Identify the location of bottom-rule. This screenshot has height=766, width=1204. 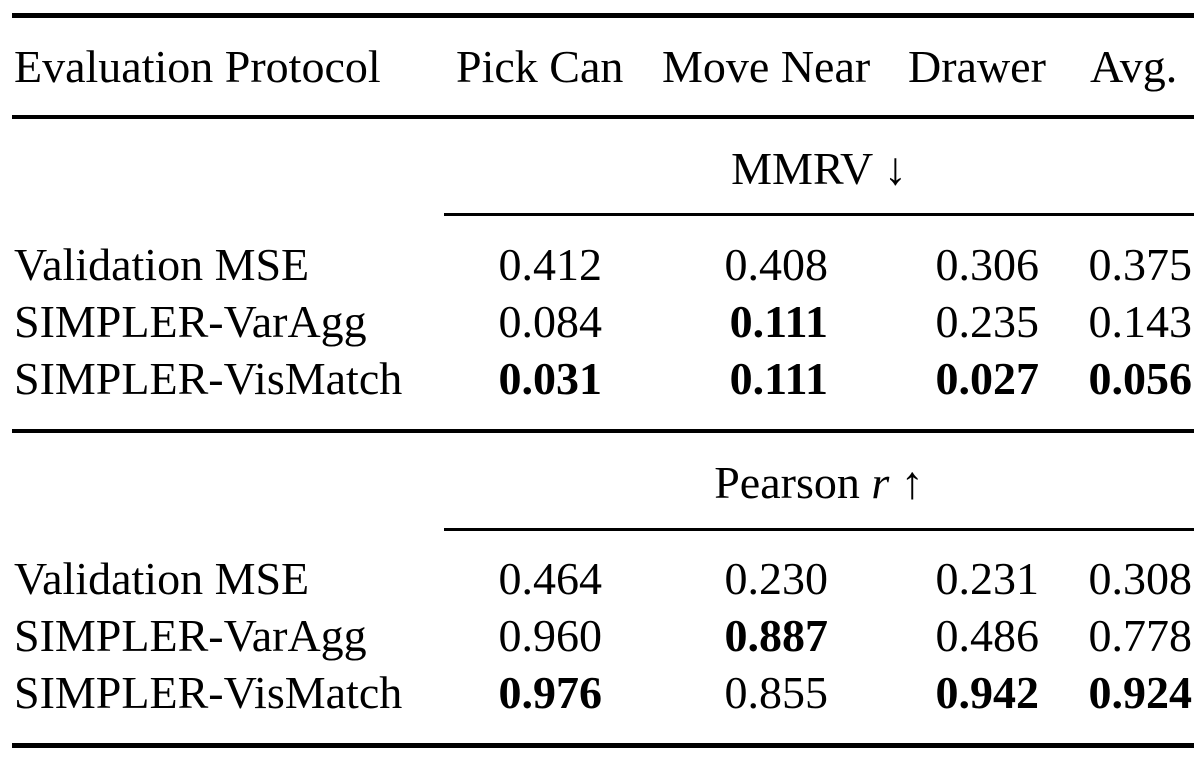
(603, 745).